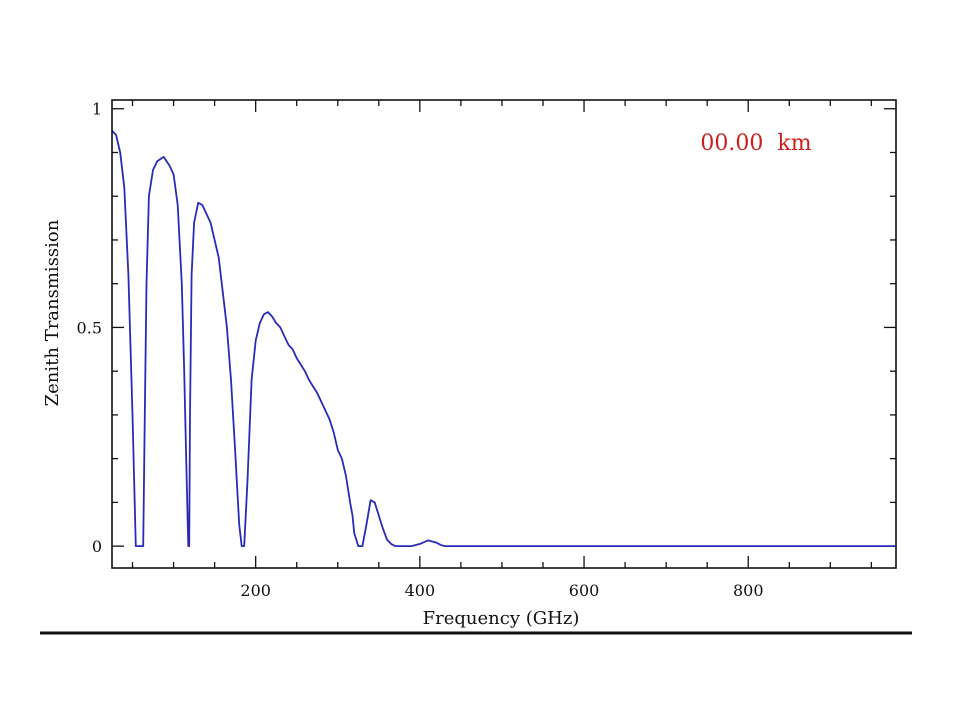  I want to click on x-tick-label: 400, so click(420, 590).